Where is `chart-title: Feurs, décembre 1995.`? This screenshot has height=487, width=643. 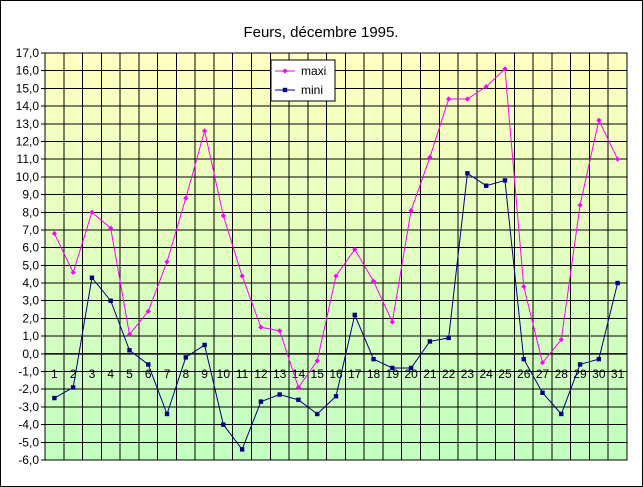
chart-title: Feurs, décembre 1995. is located at coordinates (320, 32).